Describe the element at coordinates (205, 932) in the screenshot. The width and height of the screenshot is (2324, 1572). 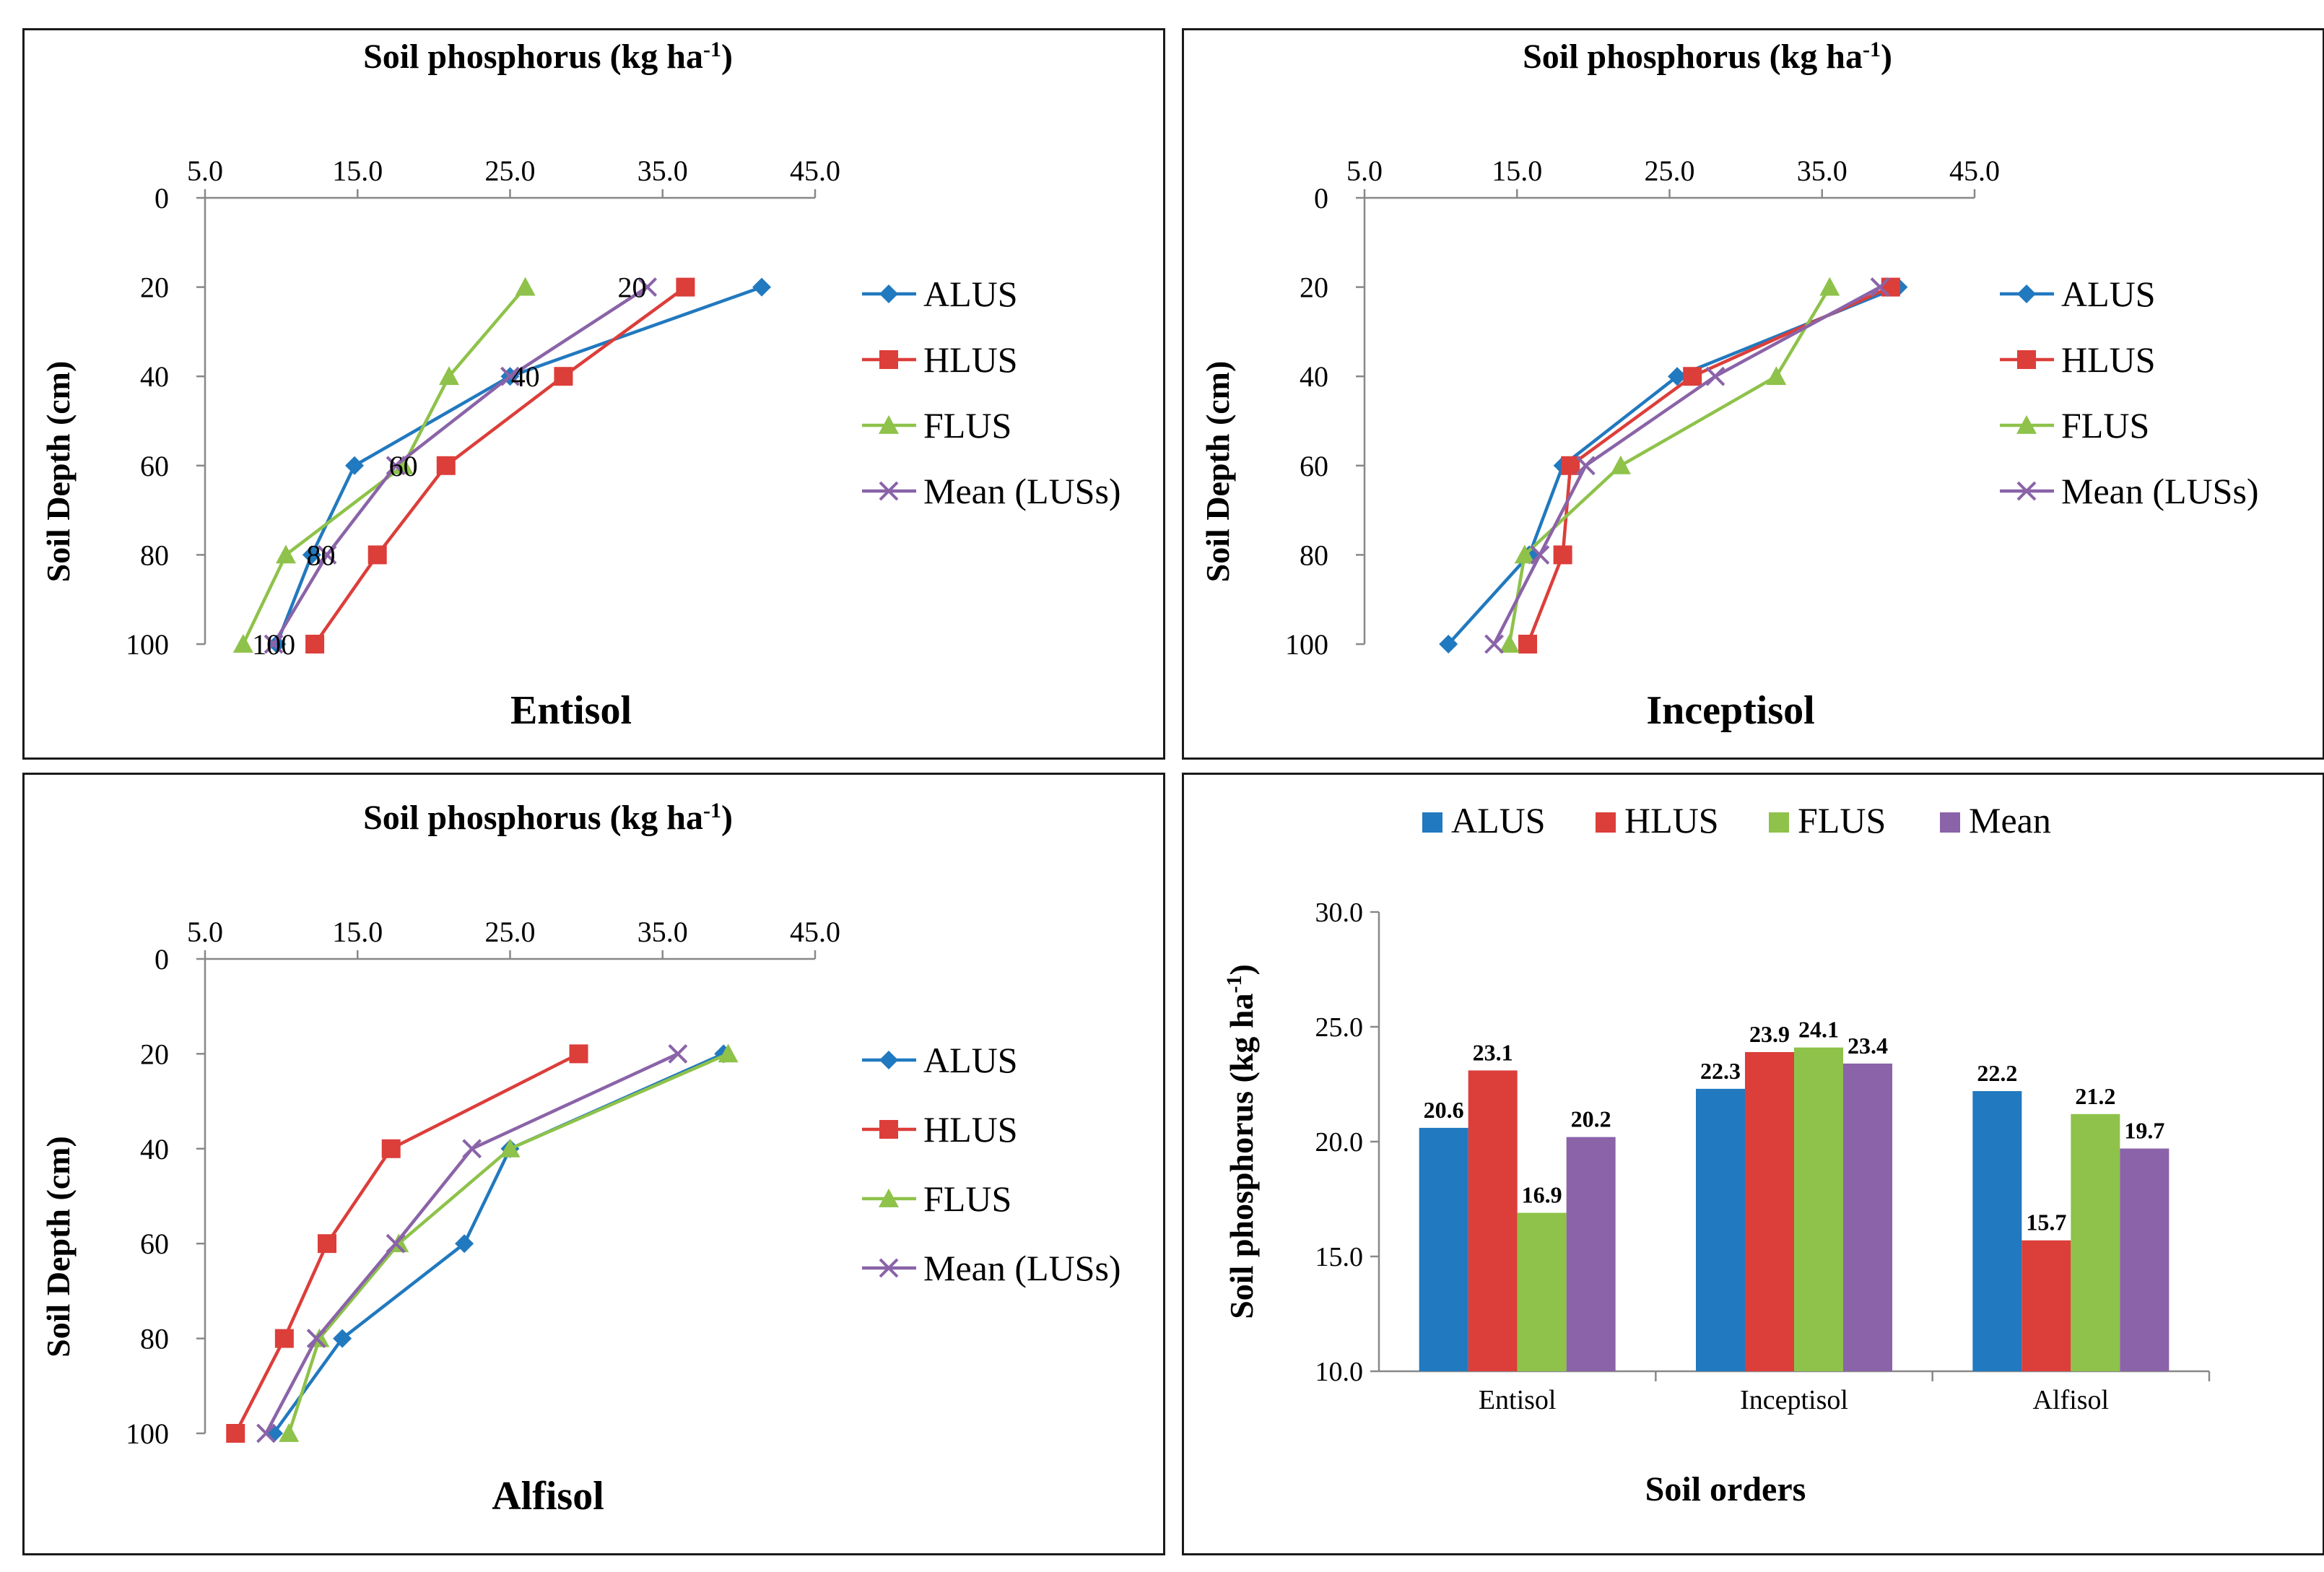
I see `x-tick-label: 5.0` at that location.